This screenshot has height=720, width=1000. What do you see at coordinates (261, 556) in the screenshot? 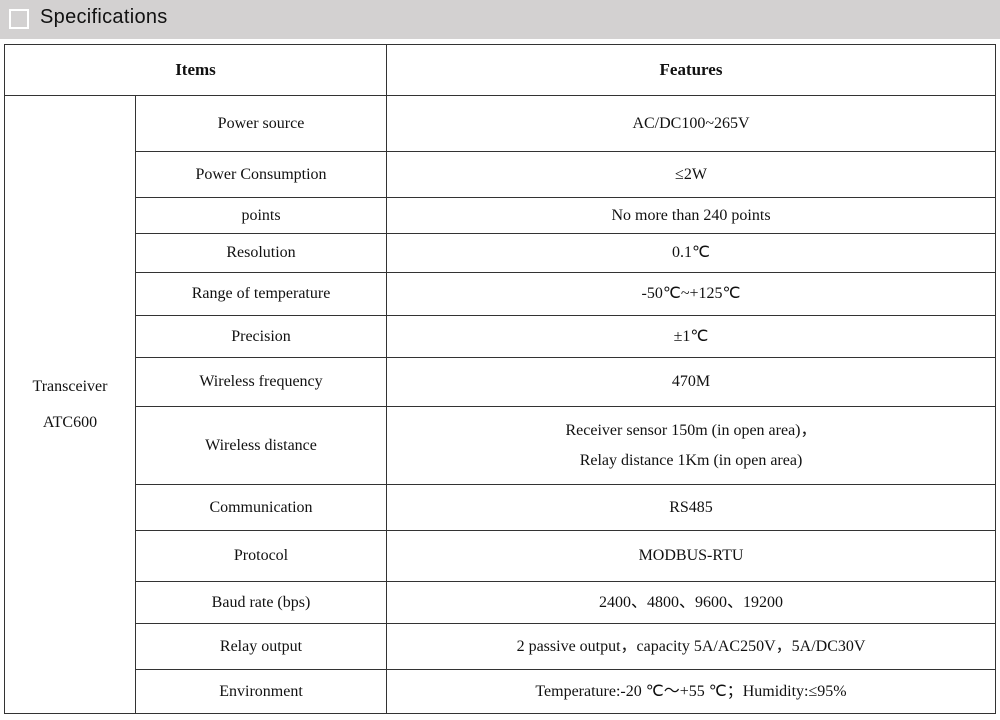
I see `item-cell: Protocol` at bounding box center [261, 556].